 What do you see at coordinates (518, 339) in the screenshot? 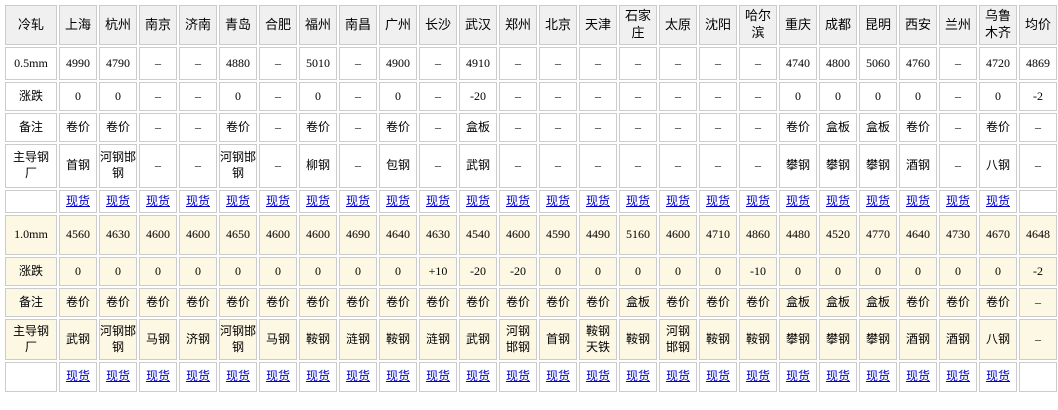
I see `mill-cell: 河钢 邯钢` at bounding box center [518, 339].